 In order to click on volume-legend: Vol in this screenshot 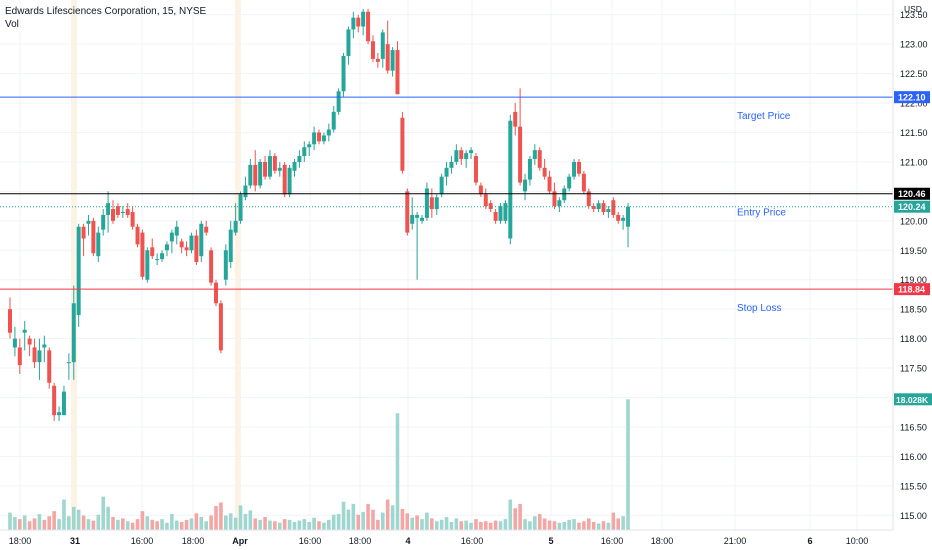, I will do `click(12, 24)`.